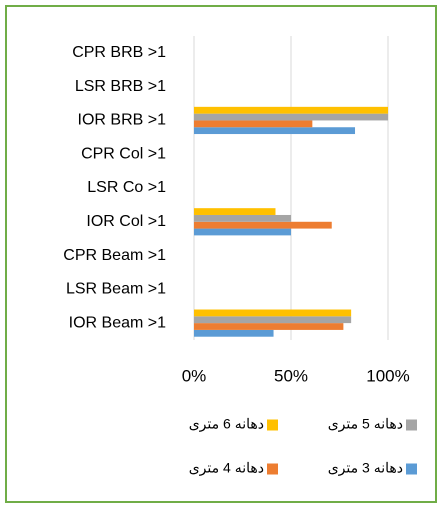  Describe the element at coordinates (119, 52) in the screenshot. I see `y-tick-label: CPR BRB >1` at that location.